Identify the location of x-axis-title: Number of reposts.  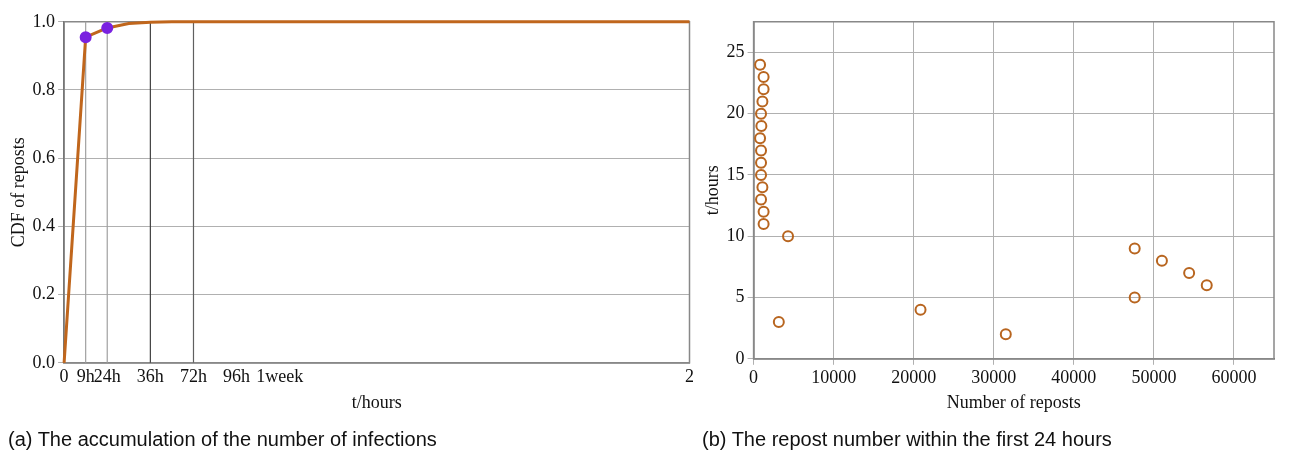
(1013, 401).